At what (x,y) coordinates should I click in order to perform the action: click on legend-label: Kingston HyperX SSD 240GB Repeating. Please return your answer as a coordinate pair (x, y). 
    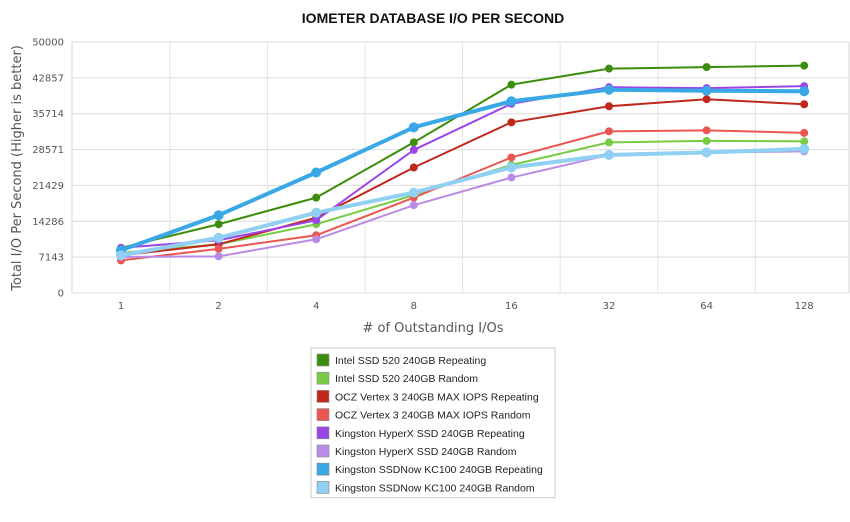
    Looking at the image, I should click on (430, 434).